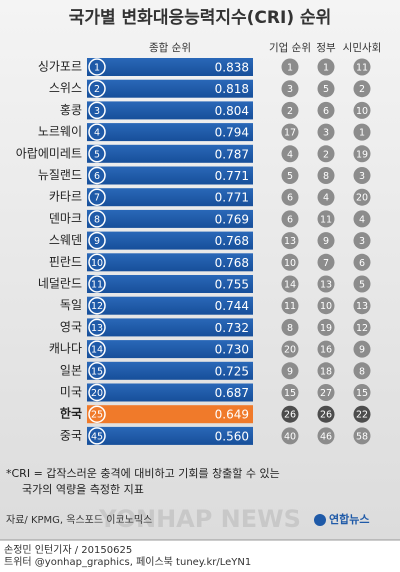 The width and height of the screenshot is (400, 572). I want to click on score: 0.768, so click(232, 241).